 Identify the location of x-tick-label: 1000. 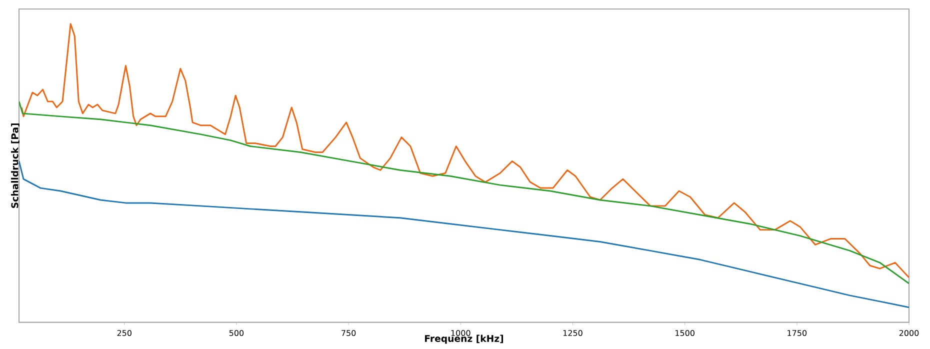
(460, 333).